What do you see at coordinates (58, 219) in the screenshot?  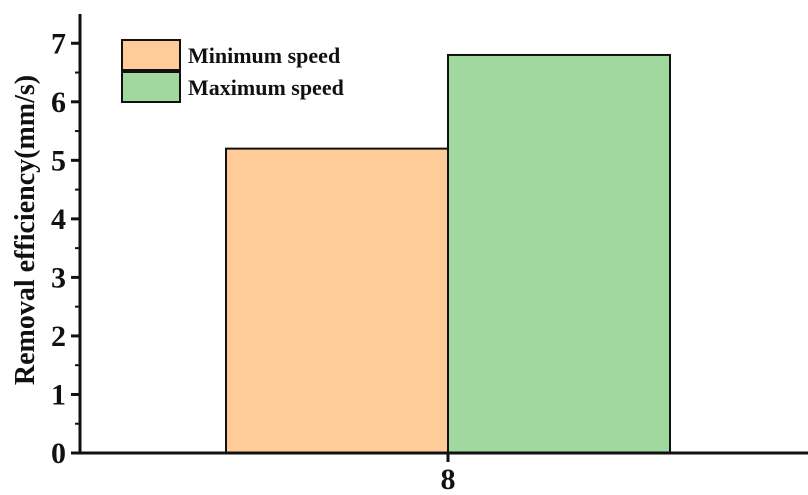 I see `y-tick-label: 4` at bounding box center [58, 219].